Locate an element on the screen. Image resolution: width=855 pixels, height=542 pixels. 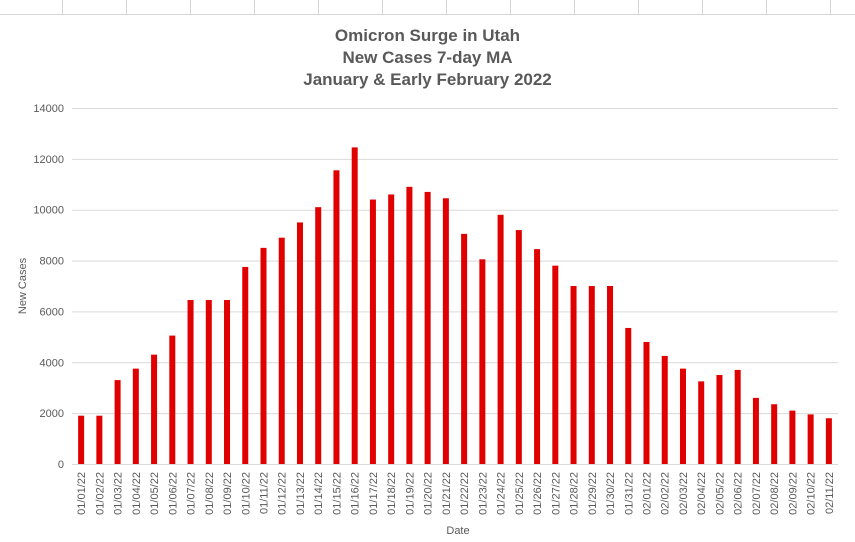
x-tick-label: 02/10/22 is located at coordinates (812, 493).